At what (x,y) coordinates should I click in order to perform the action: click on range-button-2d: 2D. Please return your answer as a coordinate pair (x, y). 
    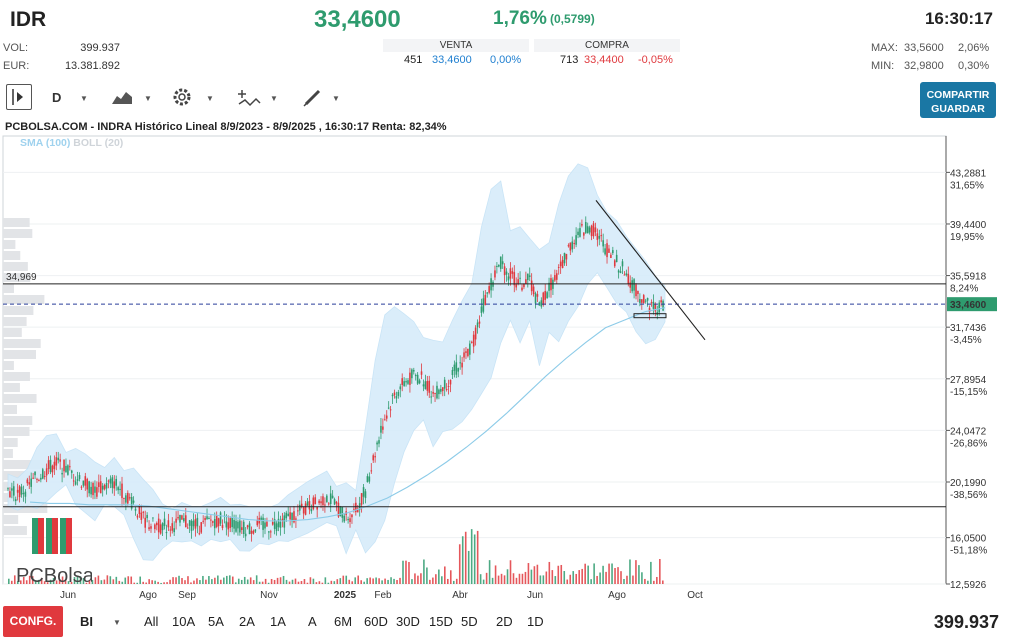
    Looking at the image, I should click on (504, 621).